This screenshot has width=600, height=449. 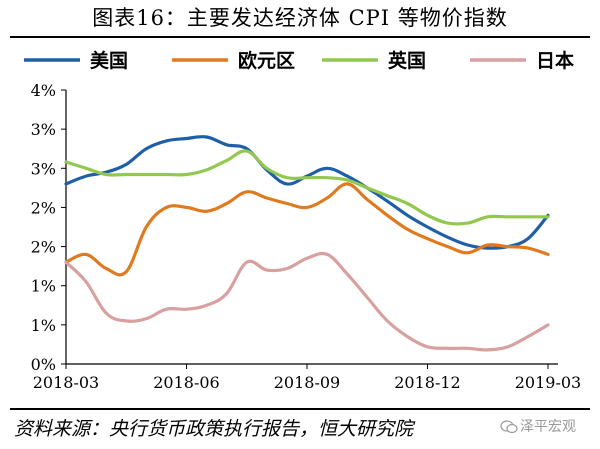 What do you see at coordinates (66, 382) in the screenshot?
I see `x-tick-label: 2018-03` at bounding box center [66, 382].